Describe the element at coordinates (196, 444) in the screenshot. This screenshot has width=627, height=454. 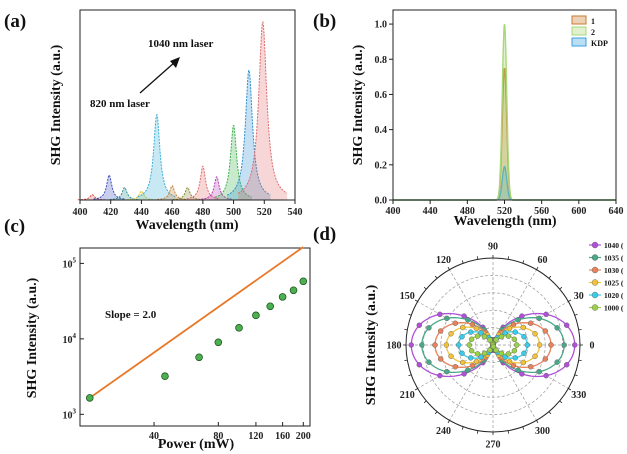
I see `panel-c-xlabel: Power (mW)` at that location.